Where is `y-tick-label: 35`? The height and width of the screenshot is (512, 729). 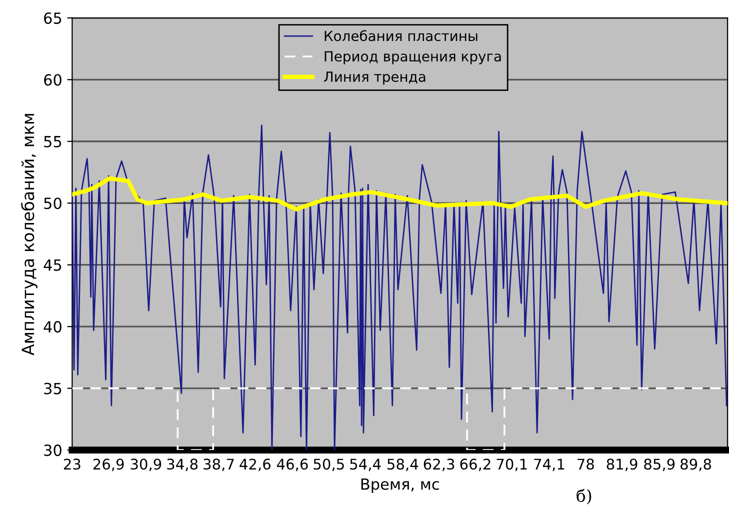 y-tick-label: 35 is located at coordinates (53, 388).